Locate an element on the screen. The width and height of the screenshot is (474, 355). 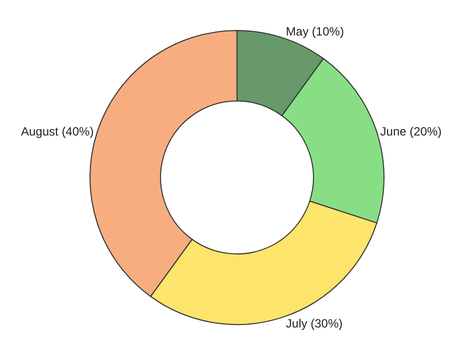
slice-label: May (10%) is located at coordinates (315, 31).